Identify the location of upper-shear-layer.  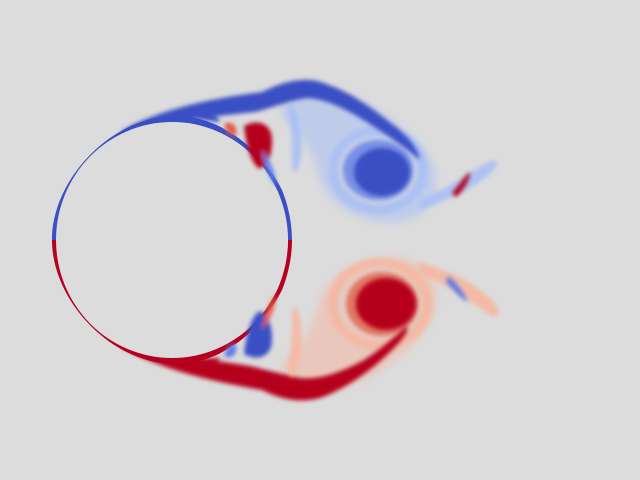
(270, 119).